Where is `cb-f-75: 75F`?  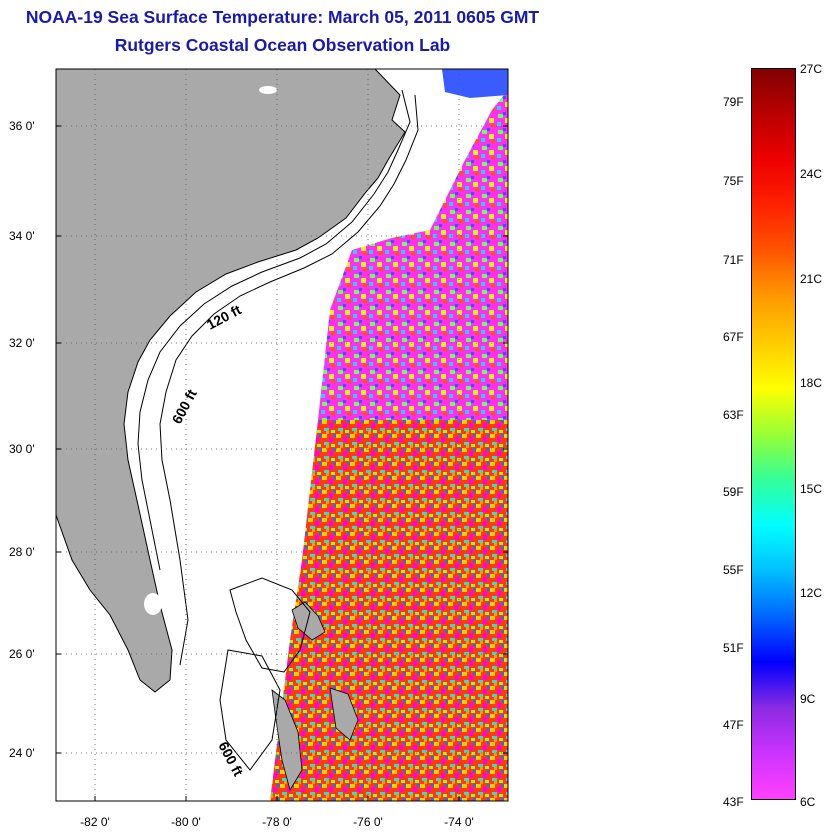
cb-f-75: 75F is located at coordinates (733, 181).